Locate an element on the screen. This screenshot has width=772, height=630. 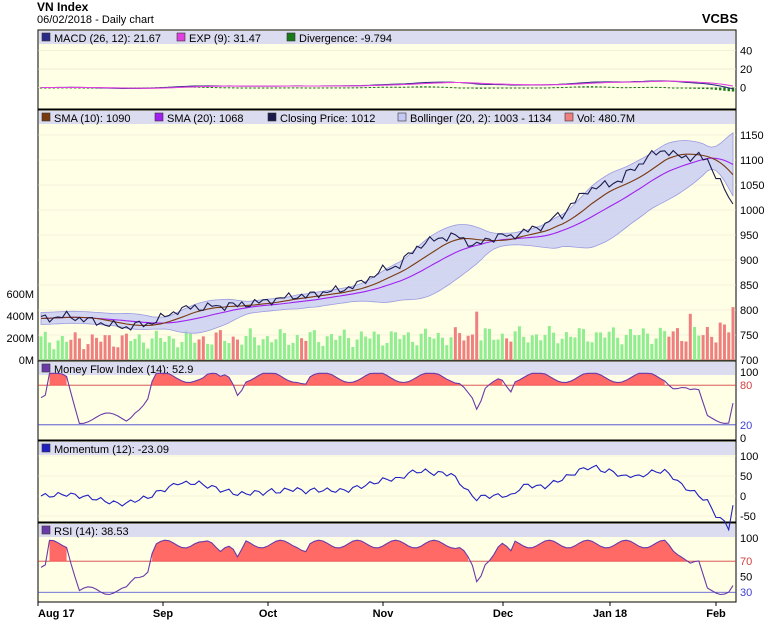
rsi-tick-label: 70 is located at coordinates (746, 562).